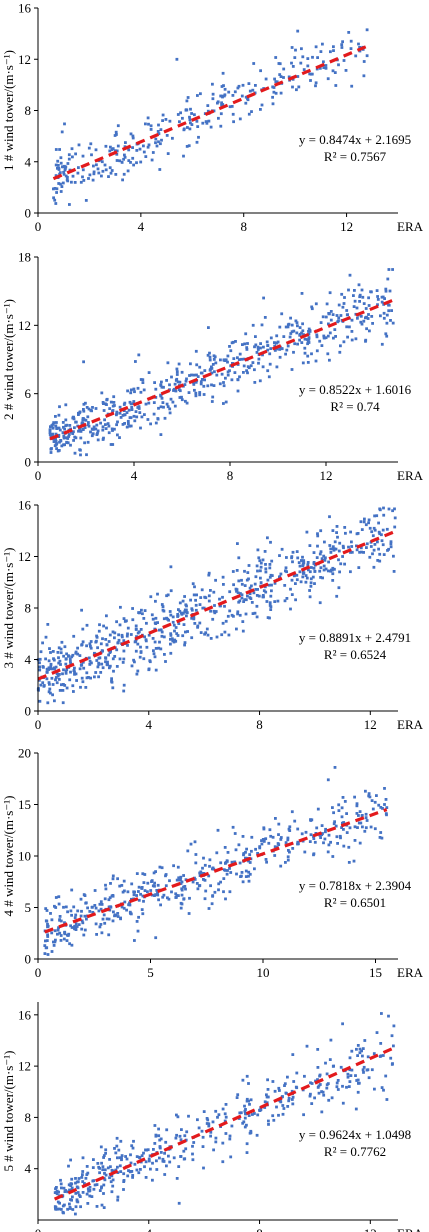 This screenshot has height=1232, width=429. What do you see at coordinates (355, 389) in the screenshot?
I see `regression-equation: y = 0.8522x + 1.6016` at bounding box center [355, 389].